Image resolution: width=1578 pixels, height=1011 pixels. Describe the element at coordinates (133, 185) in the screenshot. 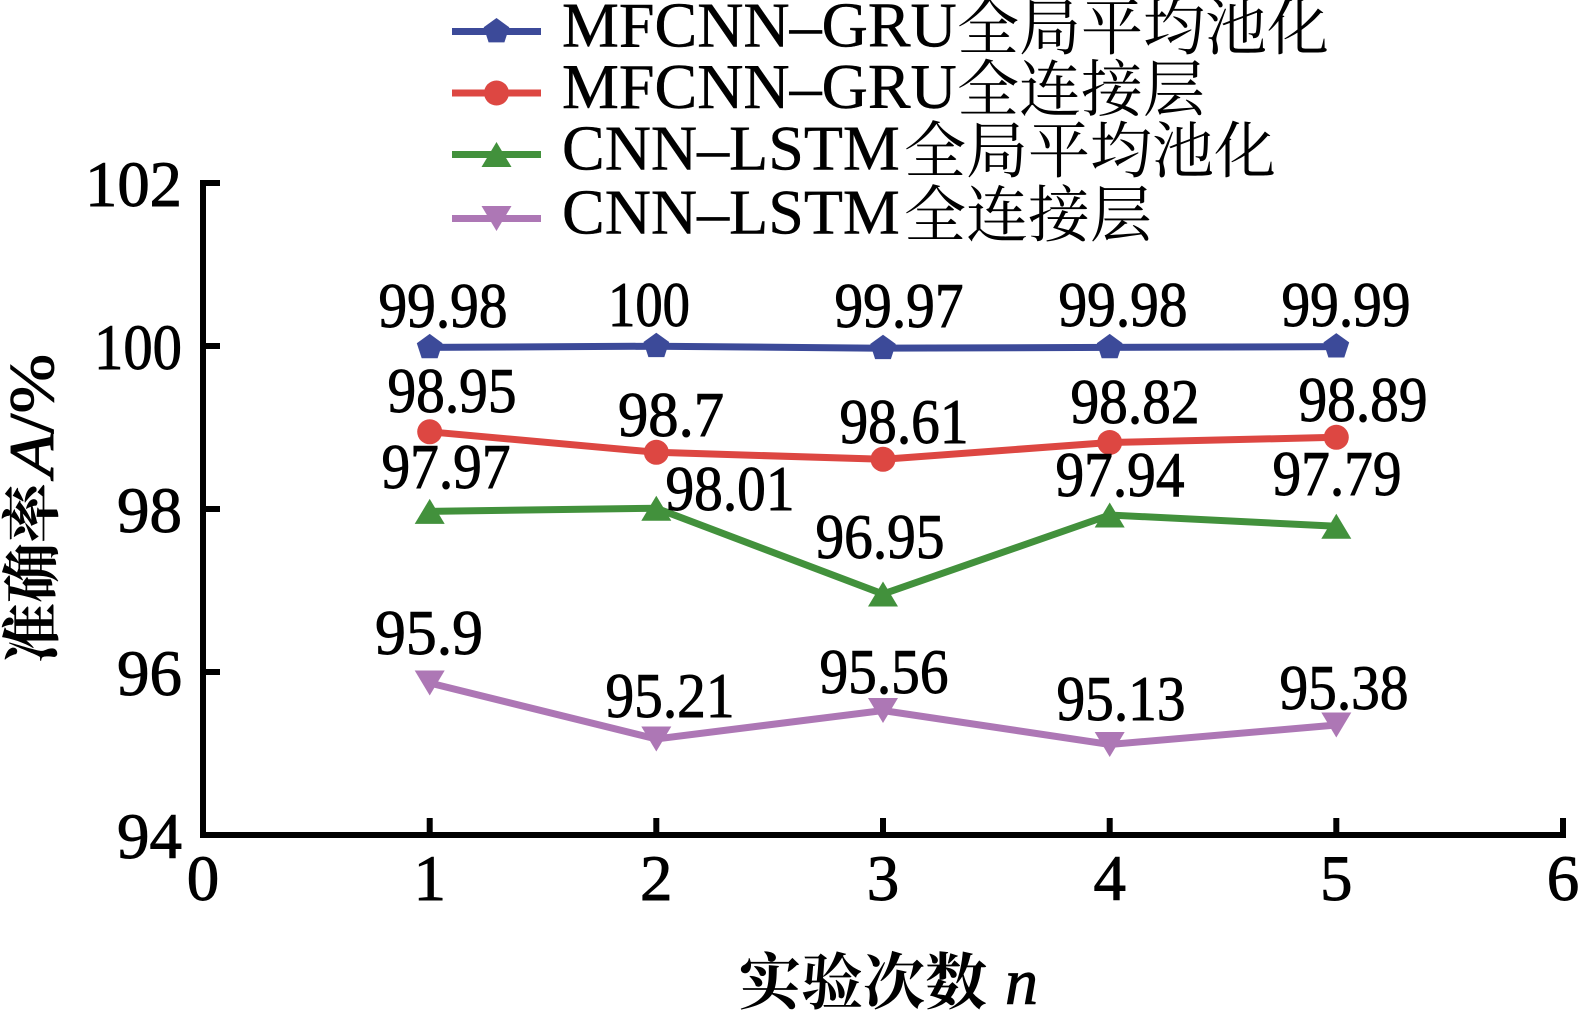

I see `svg-text: 102` at that location.